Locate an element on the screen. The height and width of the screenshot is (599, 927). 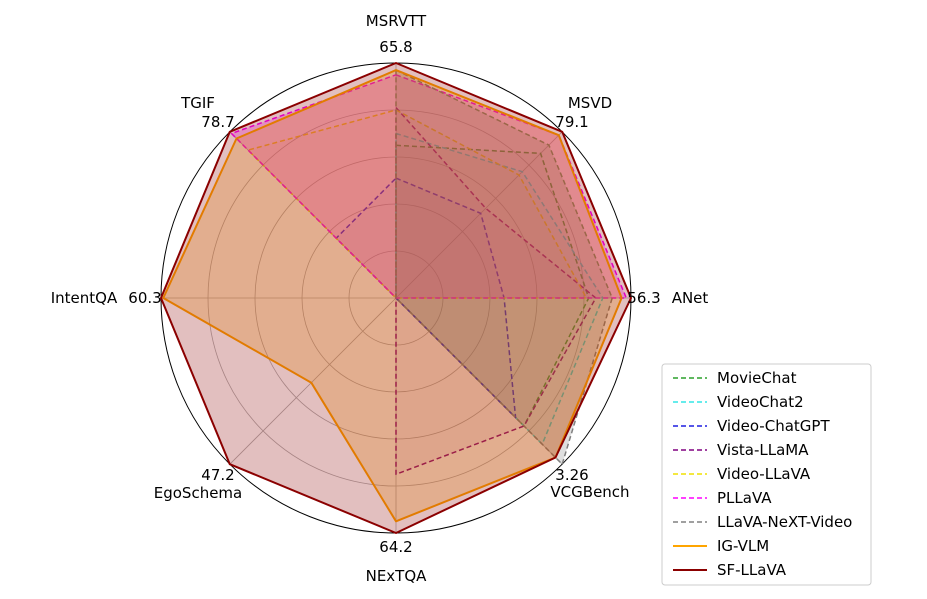
legend-label-vista-llama: Vista-LLaMA is located at coordinates (763, 450).